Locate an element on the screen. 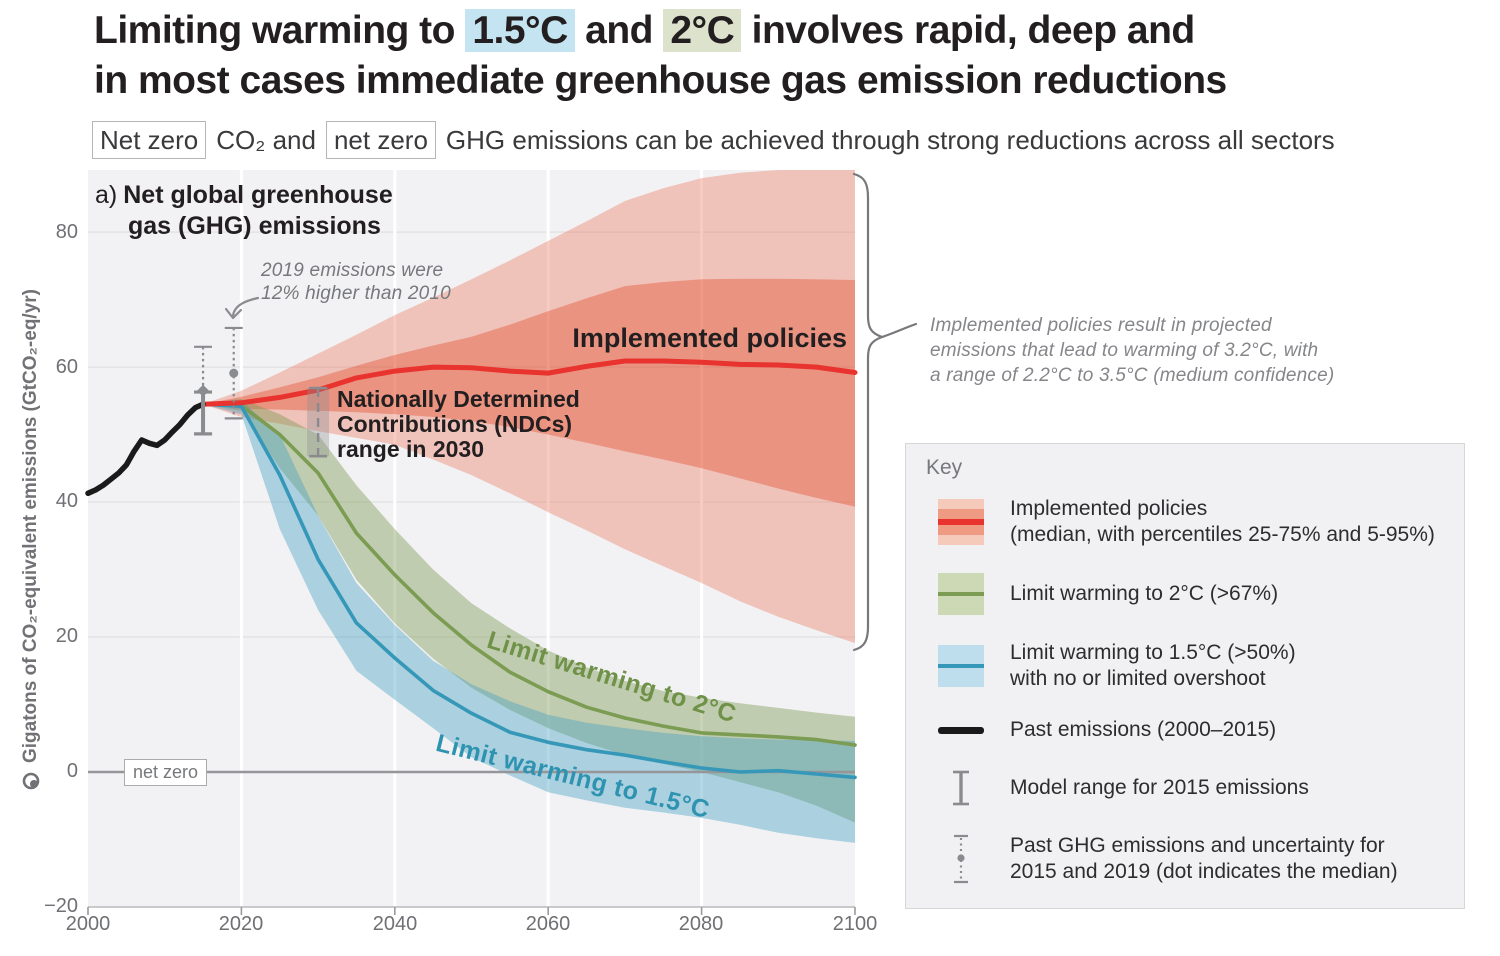  legend-title: Key is located at coordinates (944, 467).